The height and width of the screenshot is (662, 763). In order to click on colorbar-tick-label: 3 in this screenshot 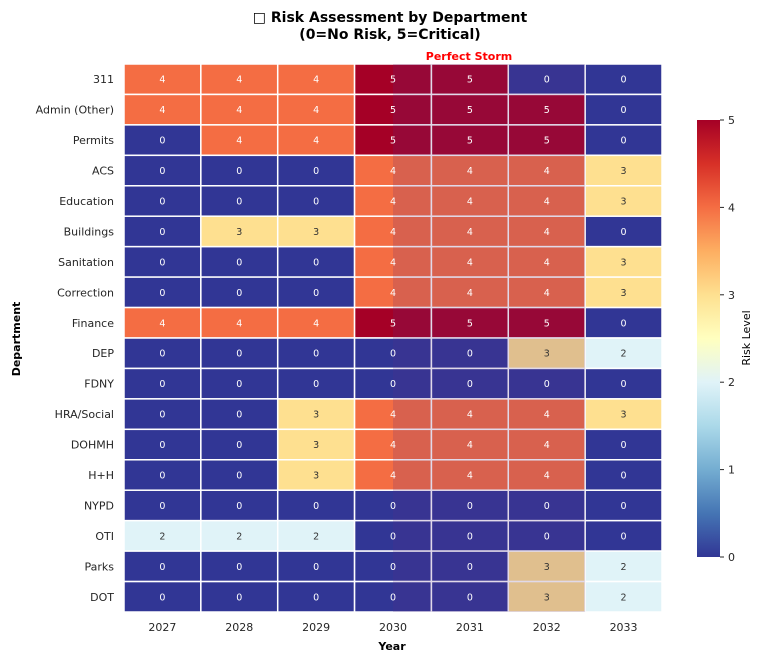, I will do `click(731, 295)`.